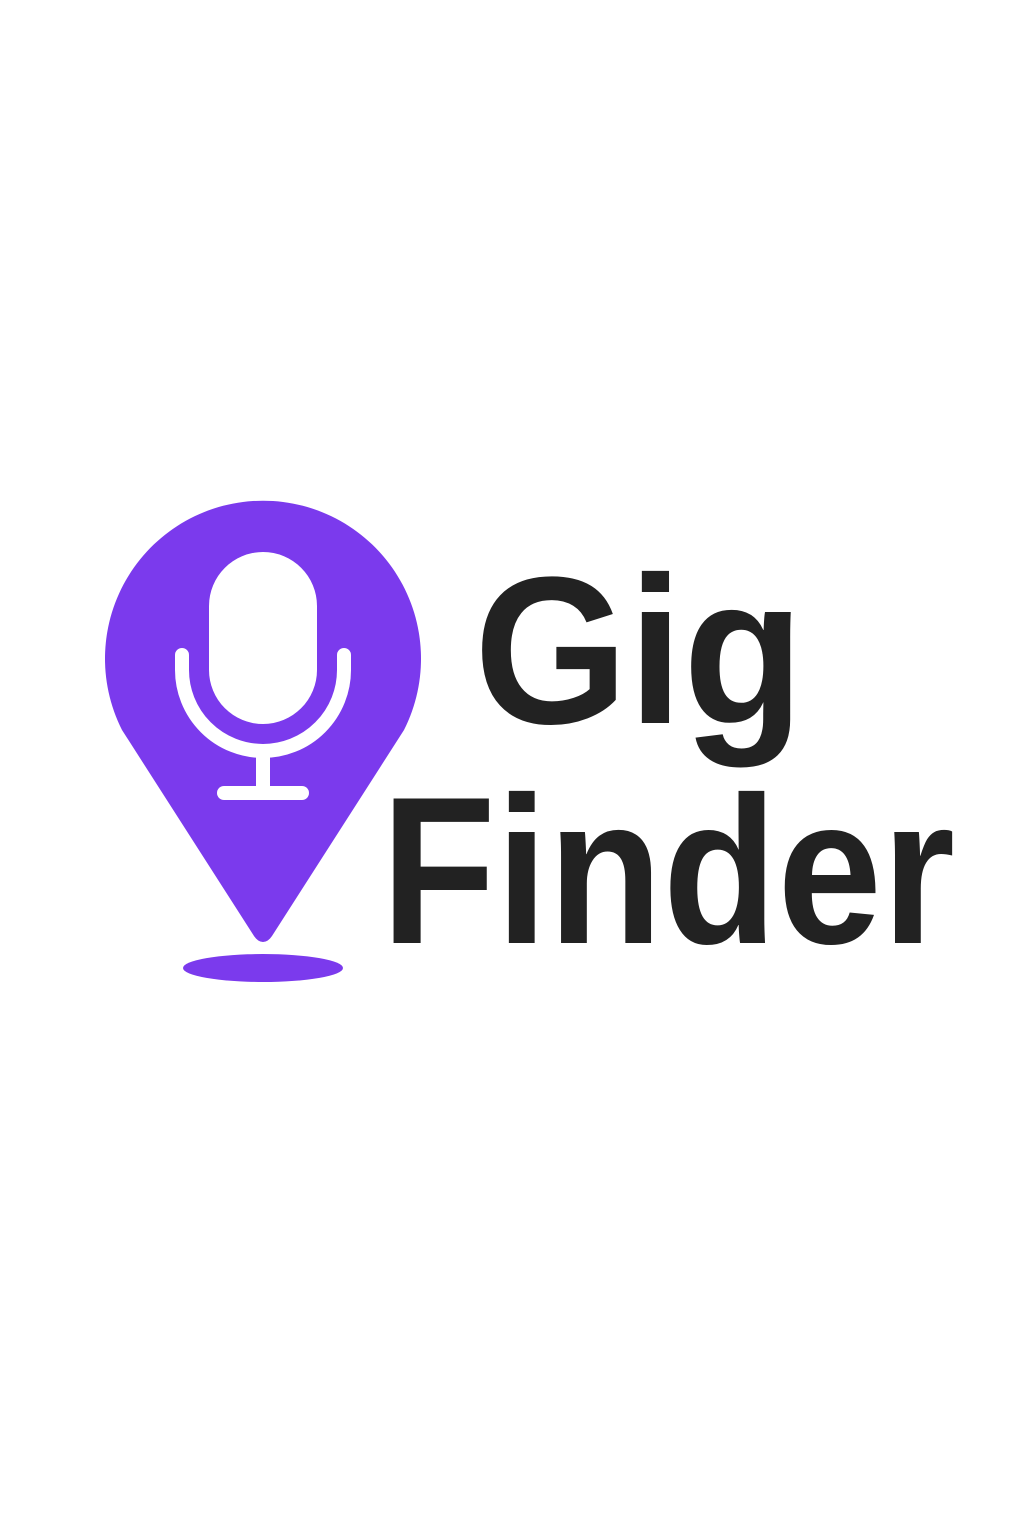 The image size is (1024, 1536). I want to click on pin-shadow, so click(263, 968).